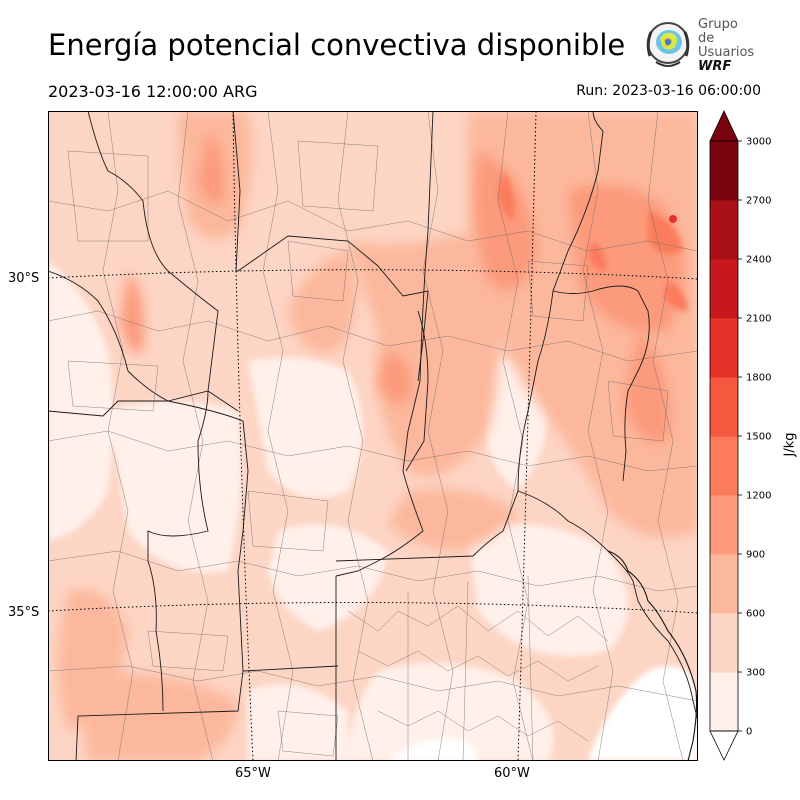 This screenshot has width=800, height=800. What do you see at coordinates (253, 773) in the screenshot?
I see `lon-label-65w: 65°W` at bounding box center [253, 773].